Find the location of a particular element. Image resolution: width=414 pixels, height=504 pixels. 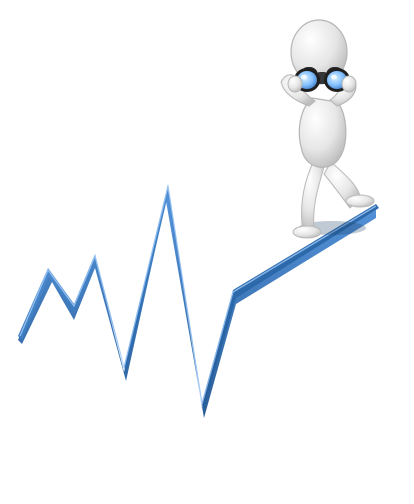

right-hand is located at coordinates (349, 84).